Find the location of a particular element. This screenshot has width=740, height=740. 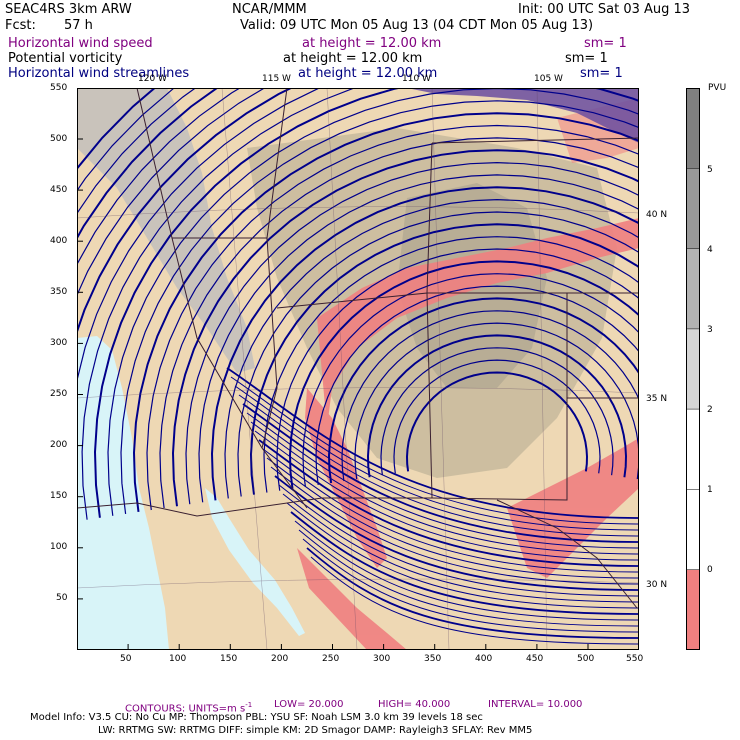

contours-low: LOW= 20.000 is located at coordinates (309, 704).